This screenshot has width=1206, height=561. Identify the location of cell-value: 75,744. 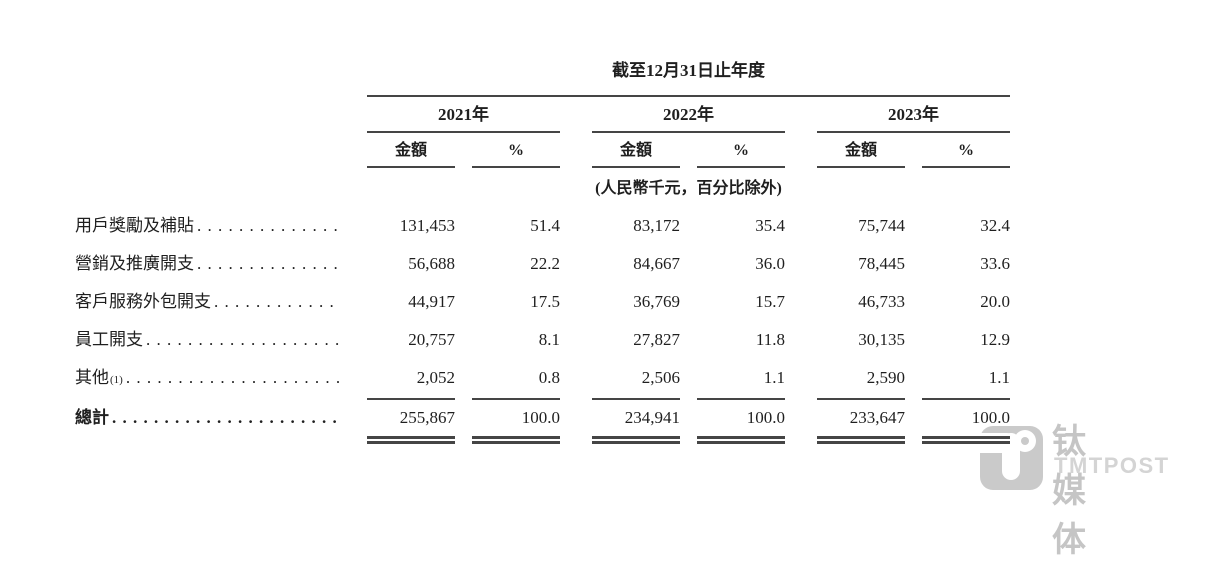
(881, 225).